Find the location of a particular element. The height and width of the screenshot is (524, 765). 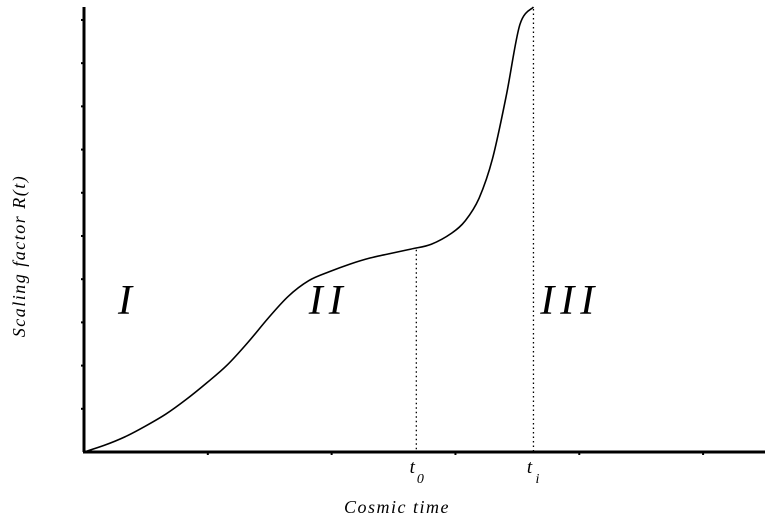

y-axis-ticks is located at coordinates (82, 214).